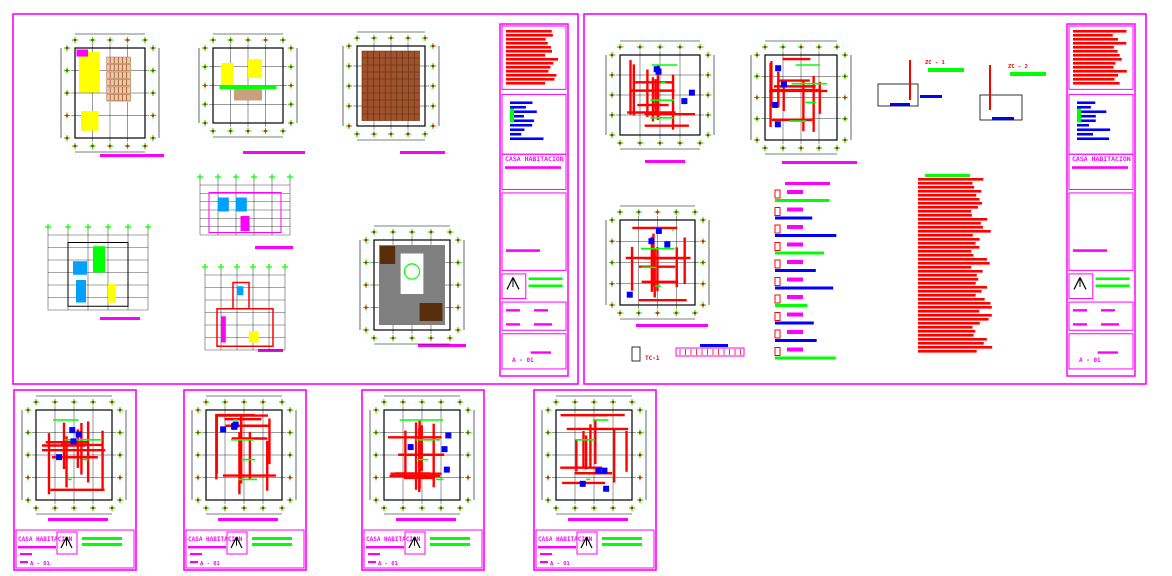 The width and height of the screenshot is (1172, 576). What do you see at coordinates (688, 353) in the screenshot?
I see `detail-tc1: TC-1` at bounding box center [688, 353].